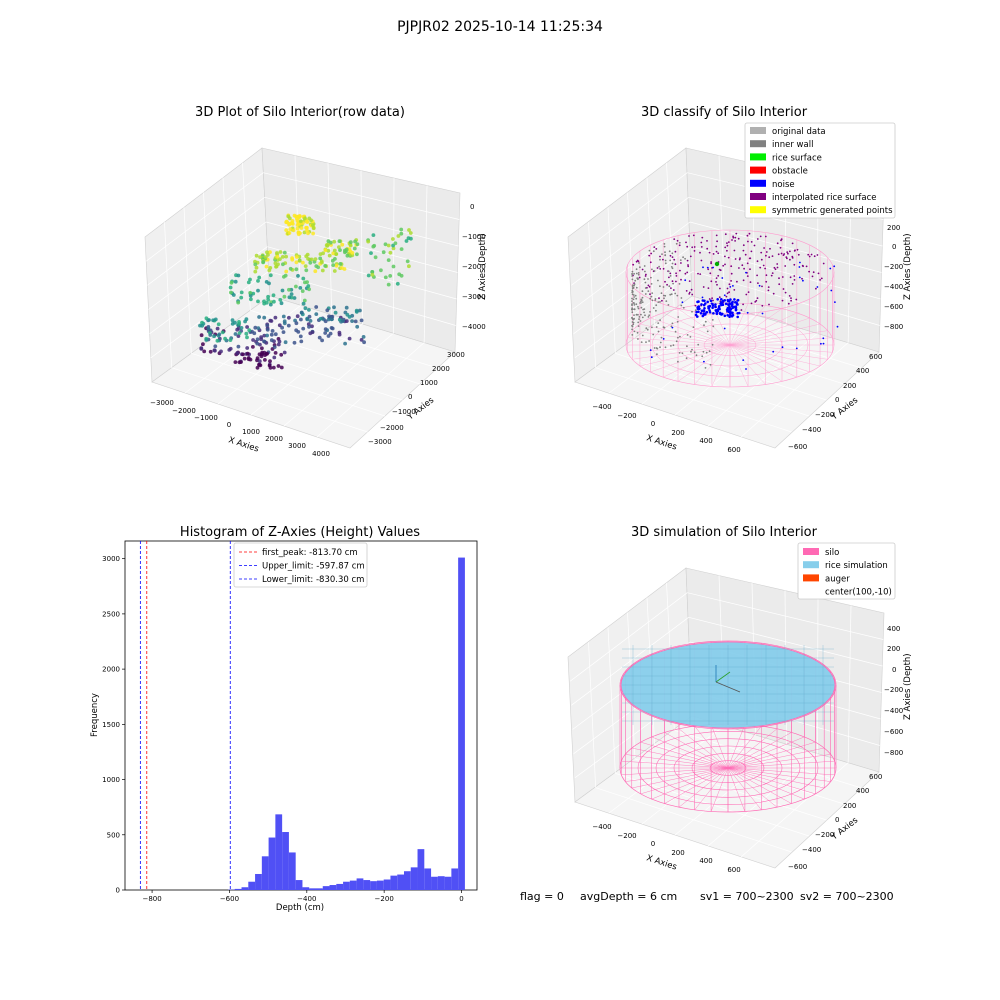 The width and height of the screenshot is (1000, 1000). What do you see at coordinates (893, 228) in the screenshot?
I see `p2-ztick: 200` at bounding box center [893, 228].